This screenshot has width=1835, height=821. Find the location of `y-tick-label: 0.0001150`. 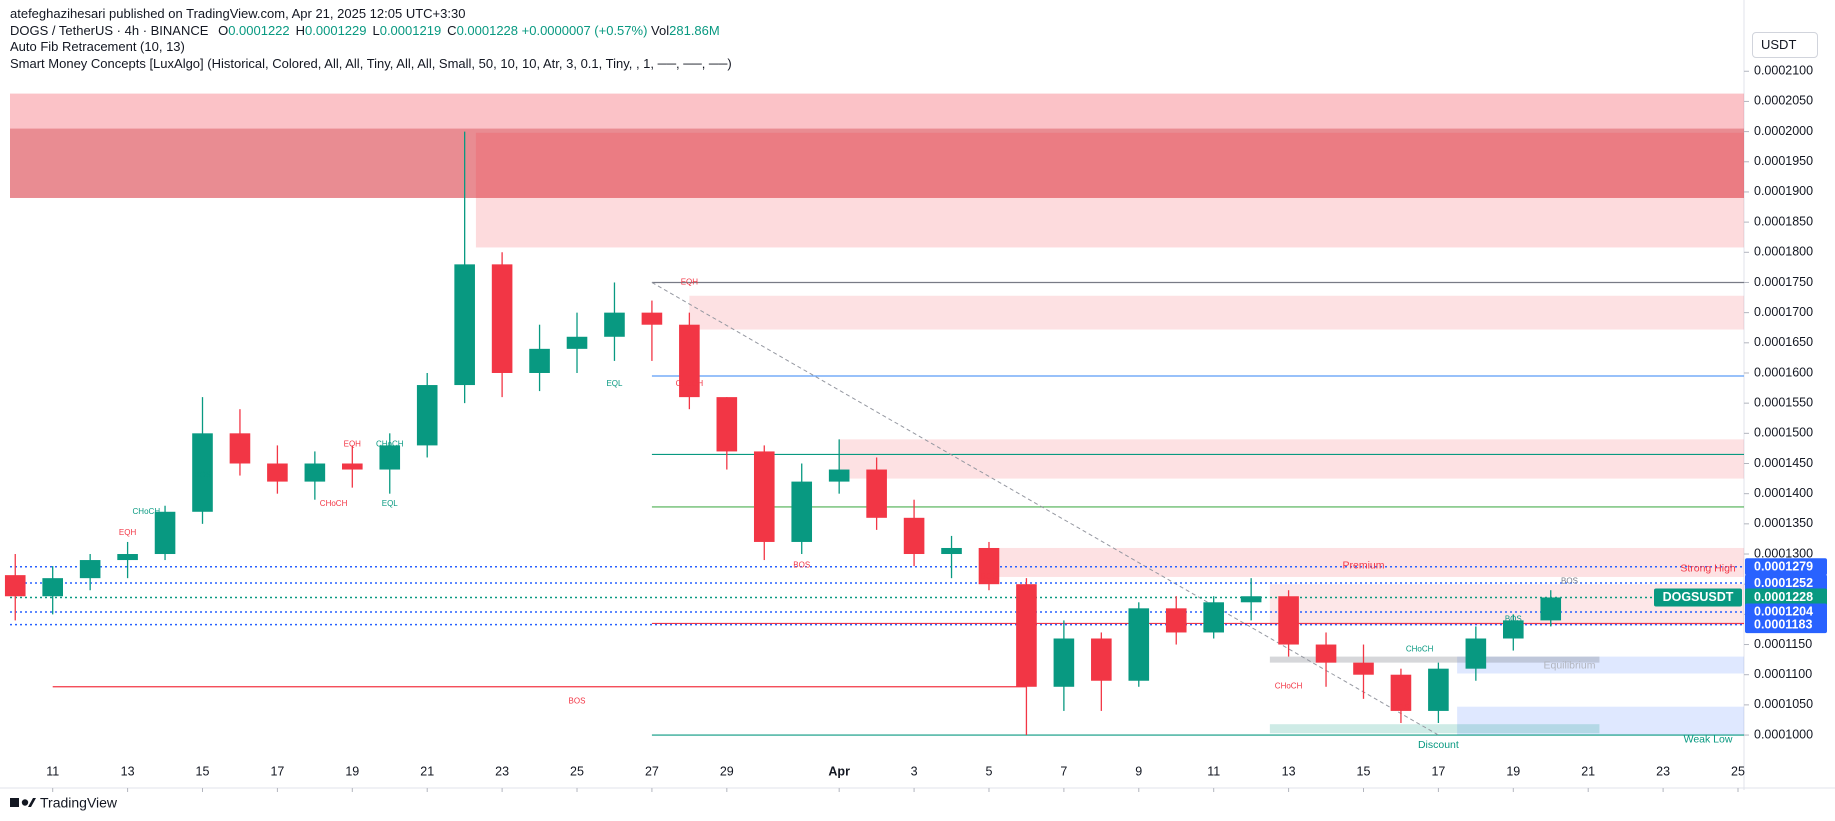

y-tick-label: 0.0001150 is located at coordinates (1783, 644).